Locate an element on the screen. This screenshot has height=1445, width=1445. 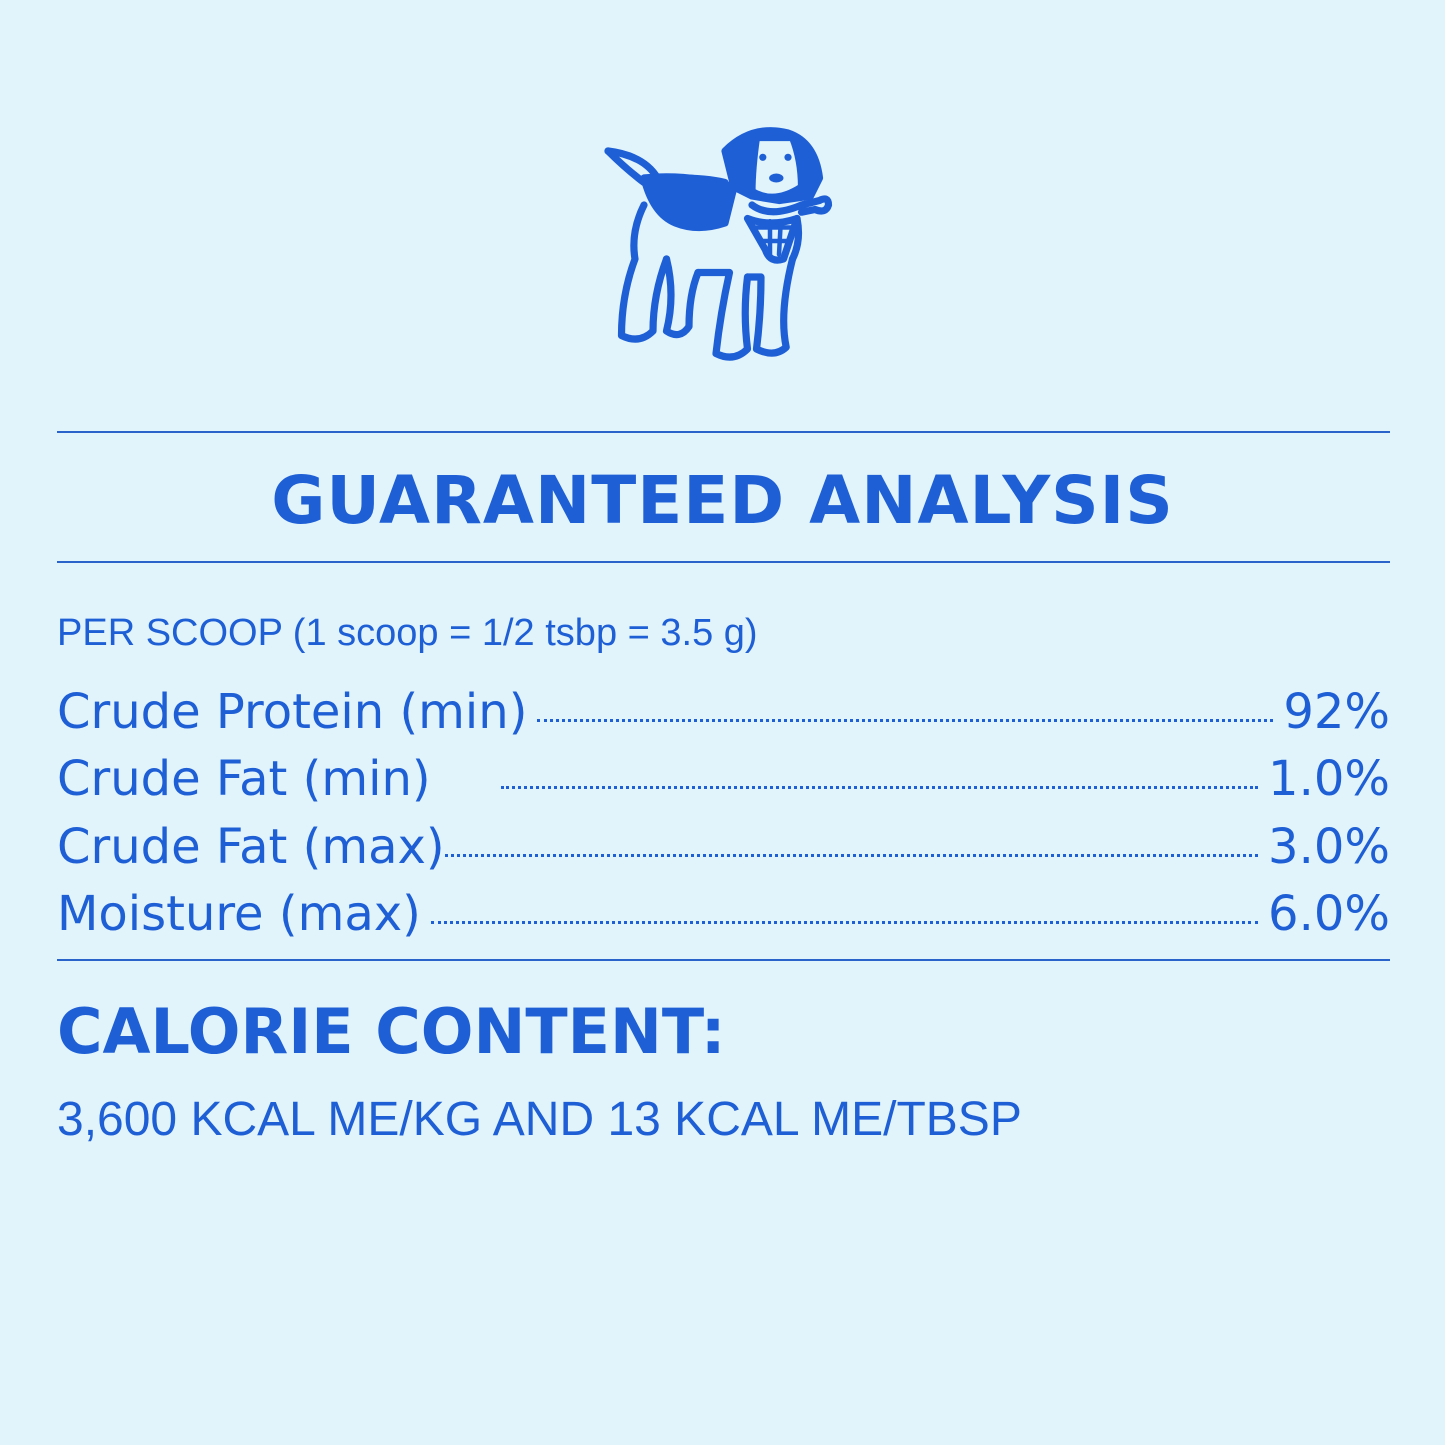
page-title: GUARANTEED ANALYSIS is located at coordinates (722, 500).